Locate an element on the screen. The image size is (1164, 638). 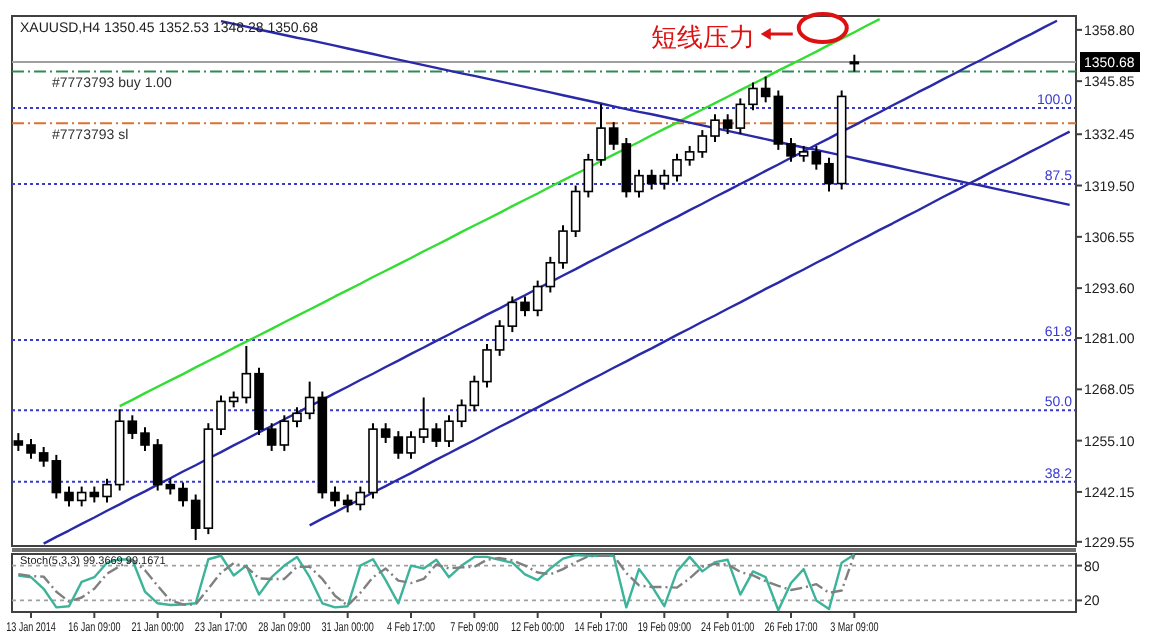
annotation: 短线压力 is located at coordinates (702, 37).